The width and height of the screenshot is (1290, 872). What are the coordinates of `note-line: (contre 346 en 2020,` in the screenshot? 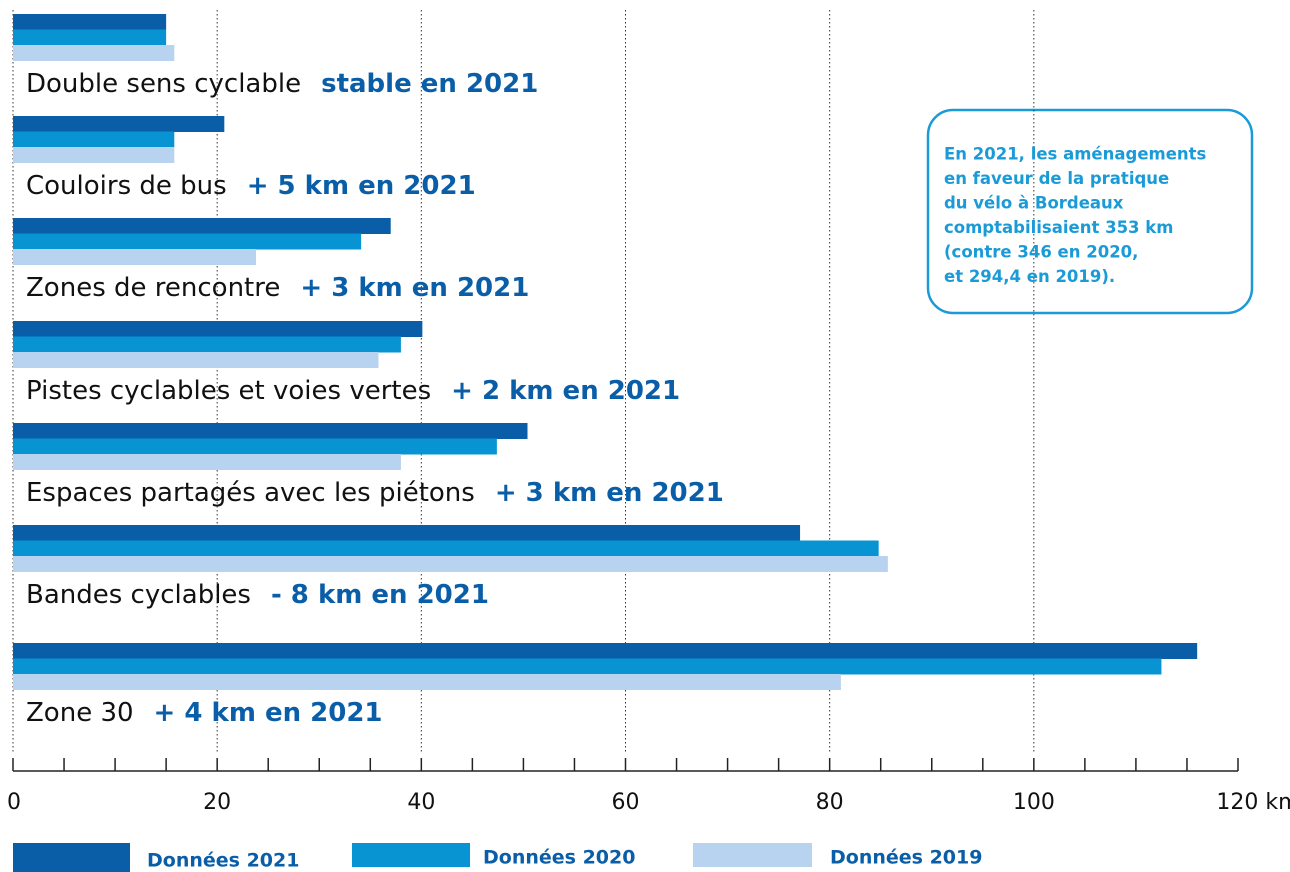 It's located at (1041, 252).